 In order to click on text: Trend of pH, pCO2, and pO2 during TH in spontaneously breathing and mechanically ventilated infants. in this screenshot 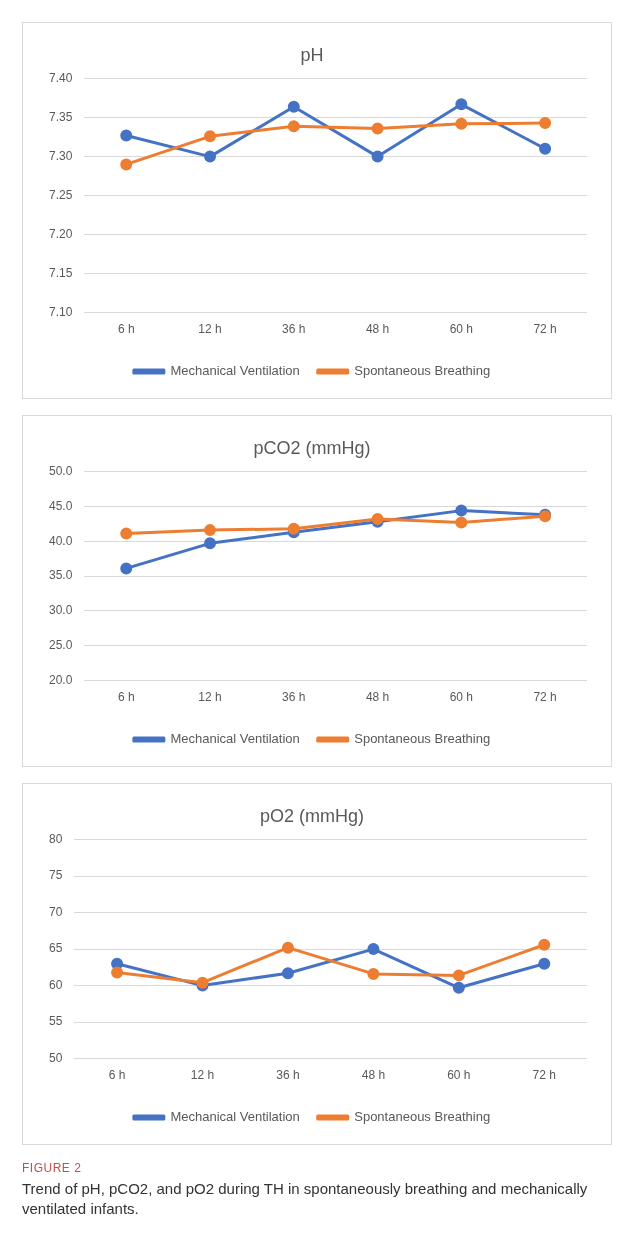, I will do `click(305, 1199)`.